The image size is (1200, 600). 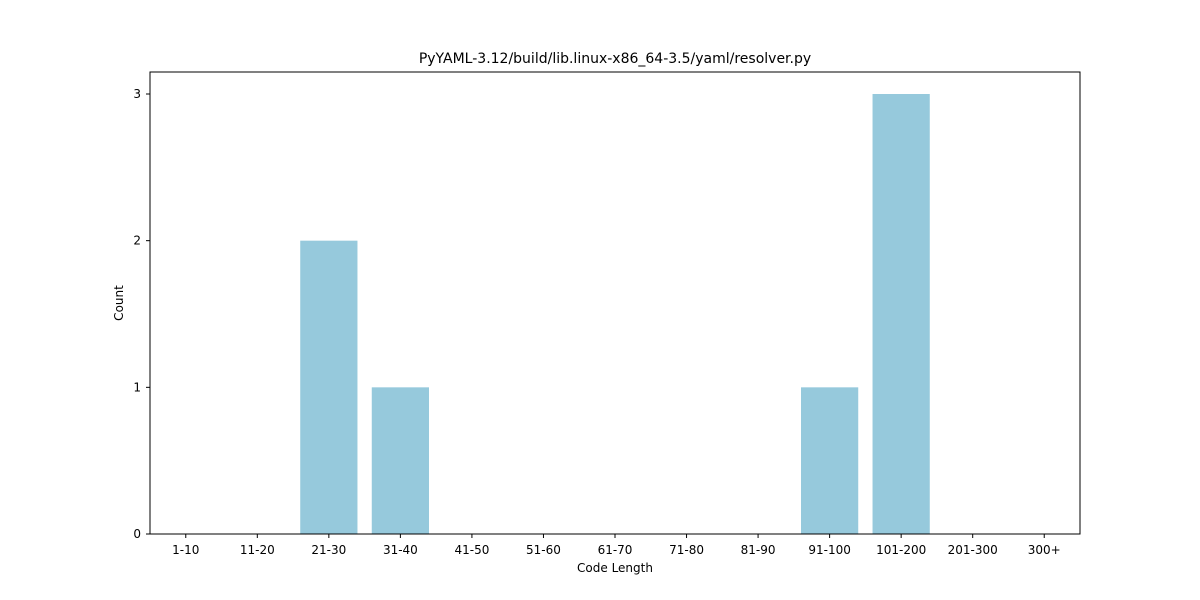 I want to click on y-tick-label: 1, so click(x=137, y=387).